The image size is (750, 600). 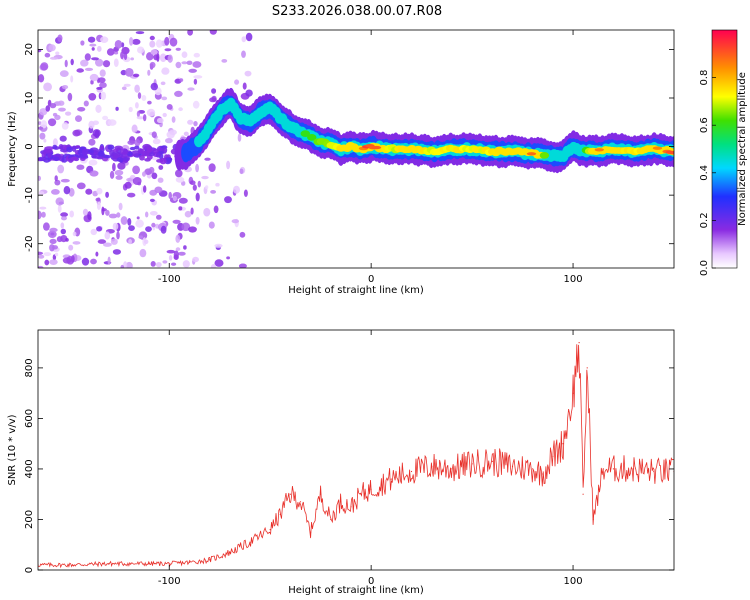 What do you see at coordinates (724, 149) in the screenshot?
I see `colorbar-gradient` at bounding box center [724, 149].